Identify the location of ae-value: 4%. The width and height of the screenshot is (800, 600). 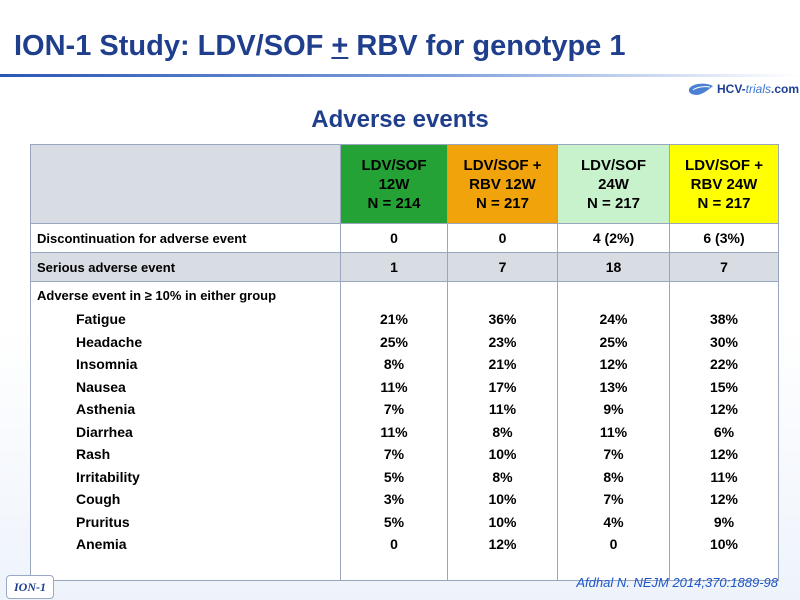
(613, 521).